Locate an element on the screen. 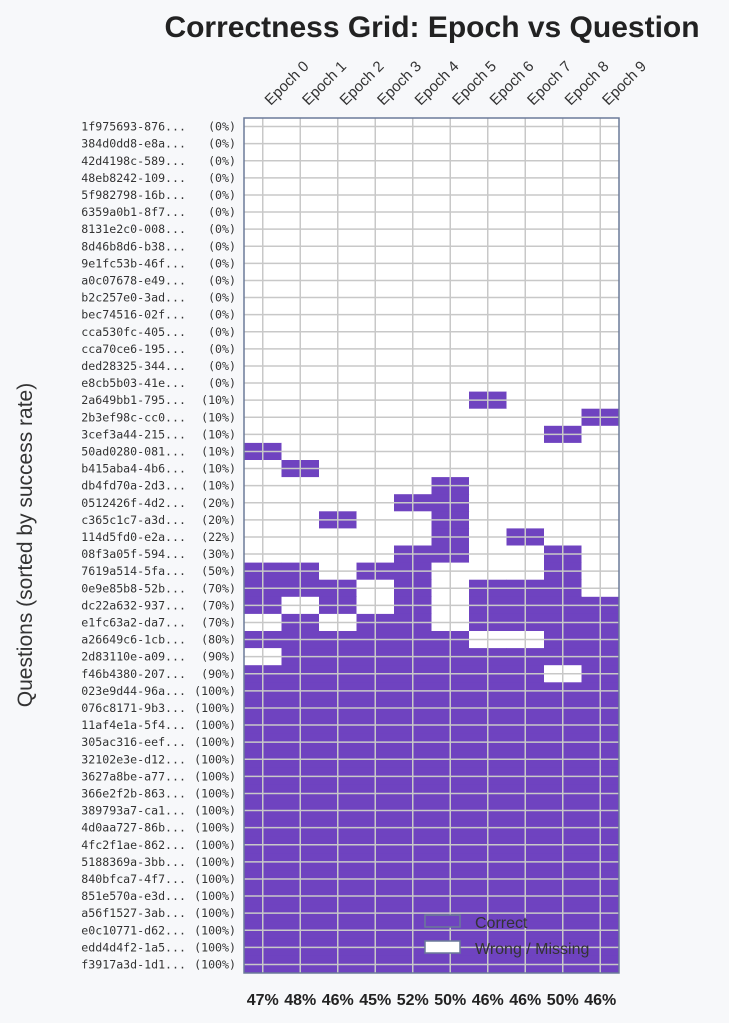 The height and width of the screenshot is (1023, 729). legend-swatch-wrong is located at coordinates (442, 947).